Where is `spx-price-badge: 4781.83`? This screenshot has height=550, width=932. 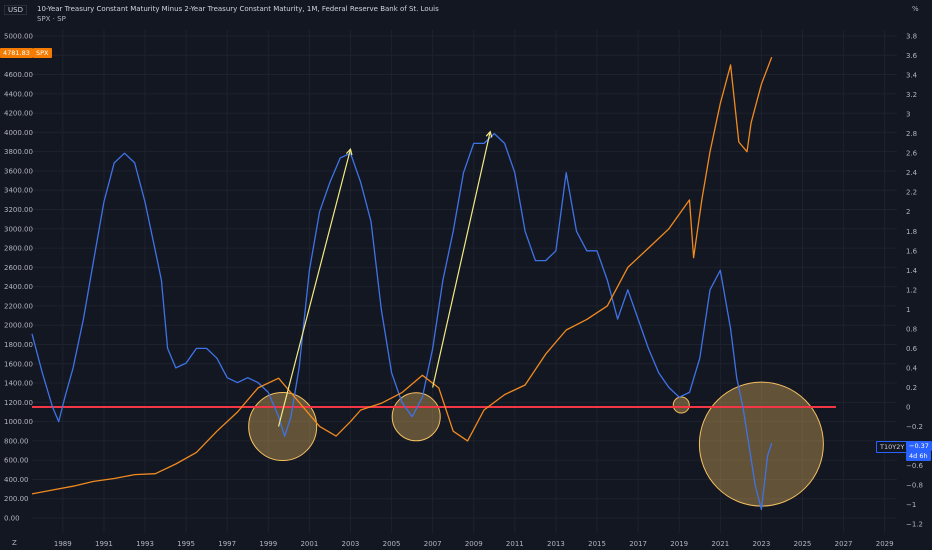 spx-price-badge: 4781.83 is located at coordinates (16, 53).